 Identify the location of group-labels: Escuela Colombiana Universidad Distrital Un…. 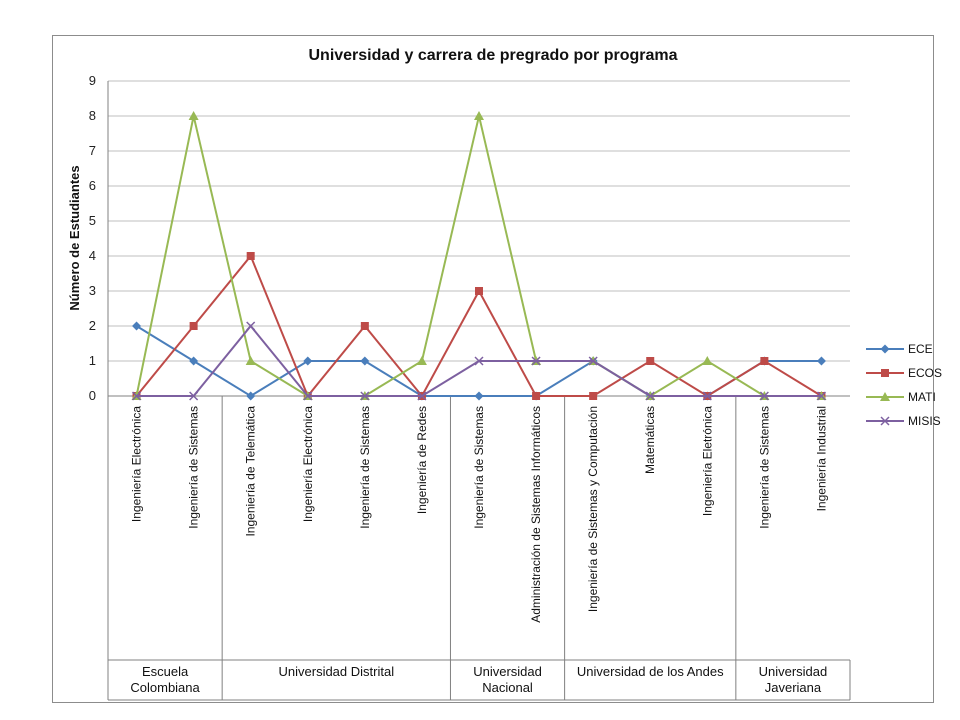
(478, 679).